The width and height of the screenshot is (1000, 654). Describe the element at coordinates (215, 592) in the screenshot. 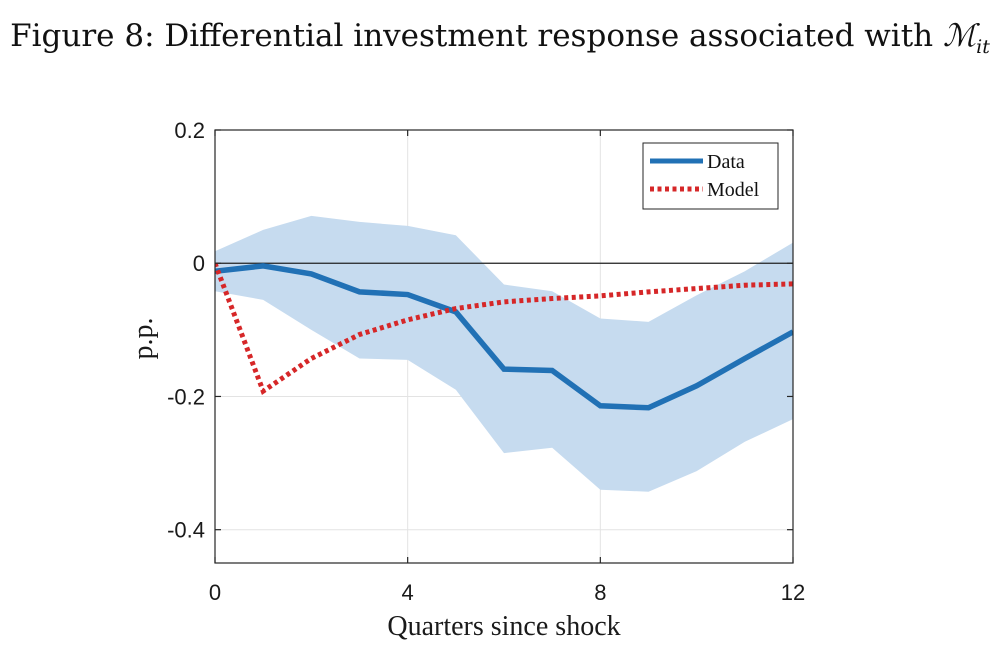

I see `x-tick-label: 0` at that location.